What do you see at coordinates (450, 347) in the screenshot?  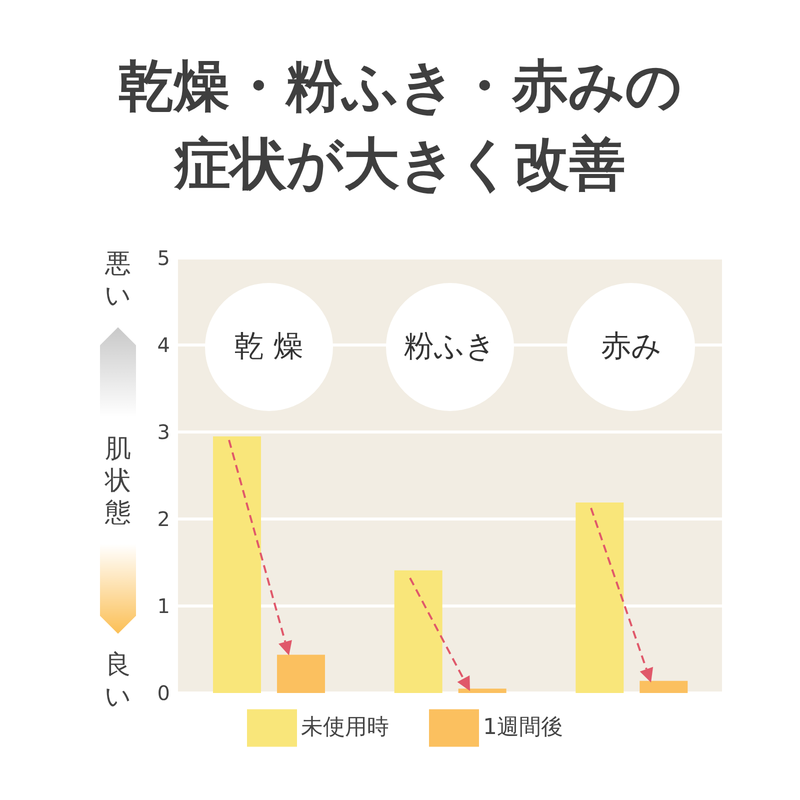 I see `x-tick-label: 粉ふき` at bounding box center [450, 347].